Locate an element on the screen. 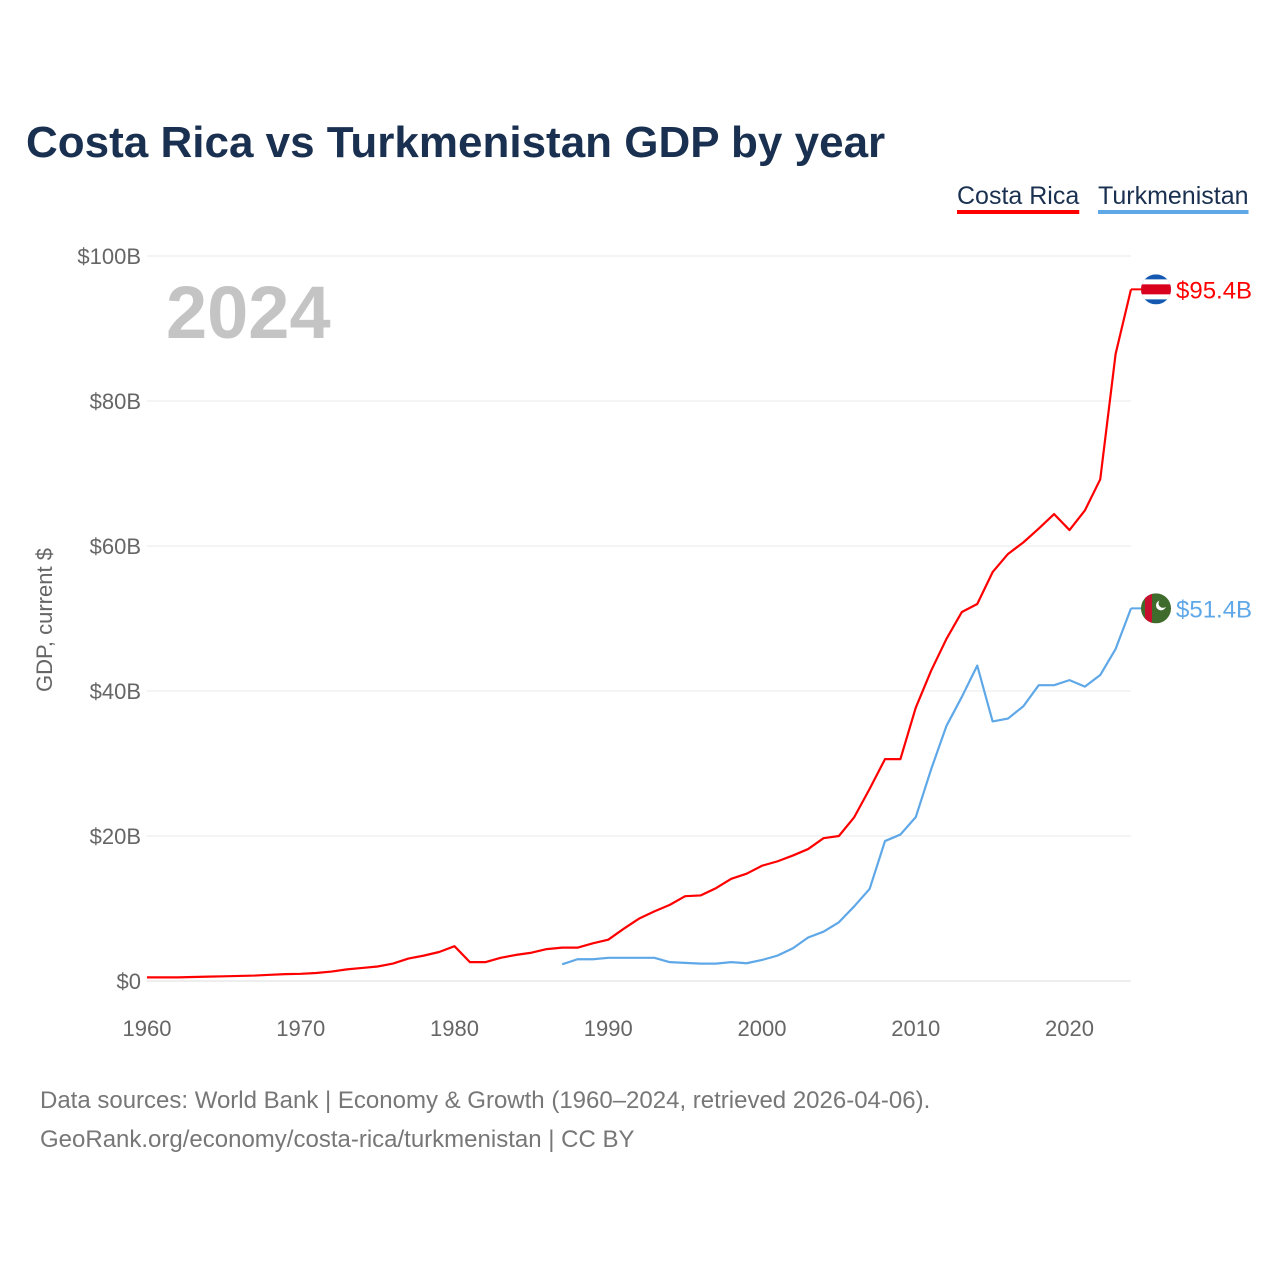 Image resolution: width=1280 pixels, height=1280 pixels. x-tick-label: 2010 is located at coordinates (915, 1028).